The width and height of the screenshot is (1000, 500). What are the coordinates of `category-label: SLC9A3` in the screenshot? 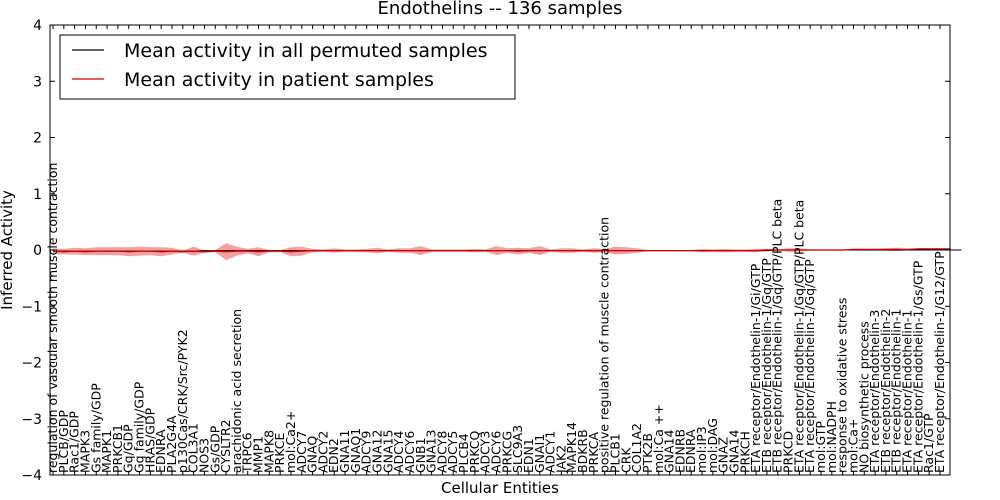 It's located at (517, 449).